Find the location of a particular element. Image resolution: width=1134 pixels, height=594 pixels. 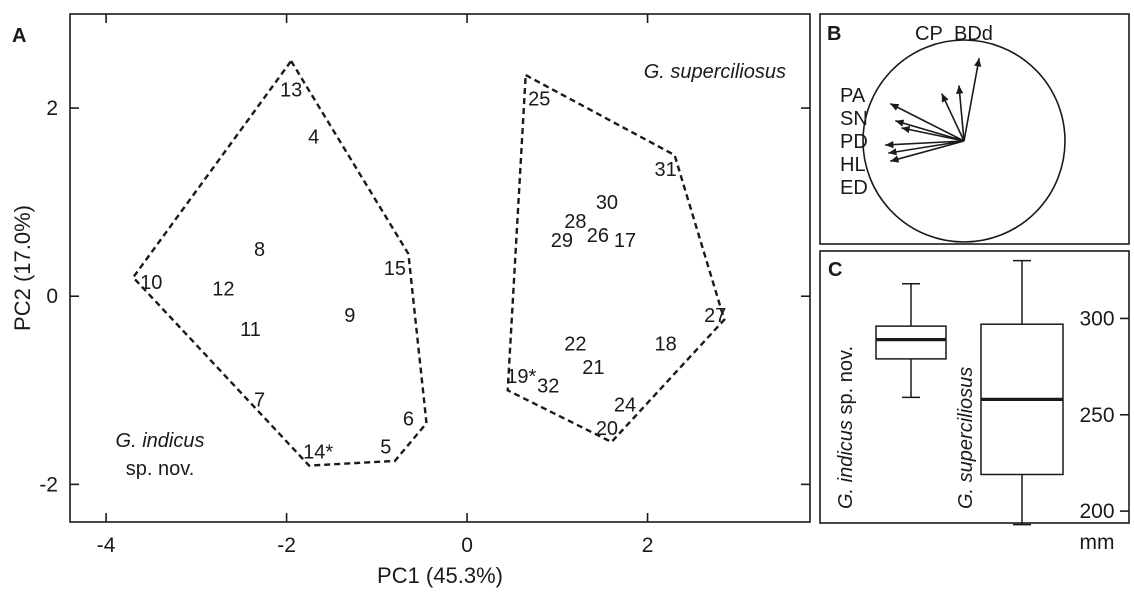

point-label-0-11: 14* is located at coordinates (318, 452).